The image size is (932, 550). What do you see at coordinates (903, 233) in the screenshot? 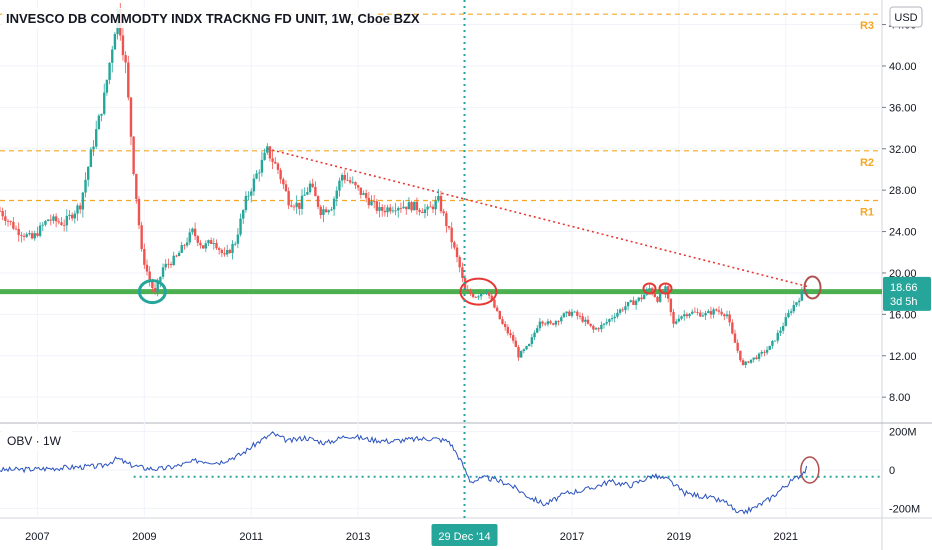
I see `price-tick-label: 24.00` at bounding box center [903, 233].